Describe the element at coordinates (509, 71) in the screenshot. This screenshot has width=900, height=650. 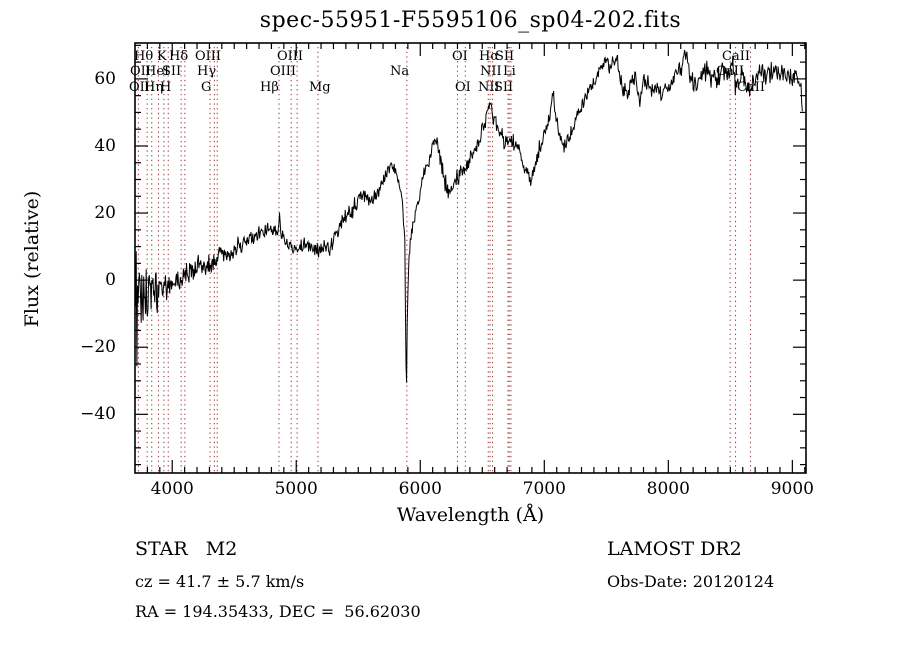
I see `feature-label: Li` at that location.